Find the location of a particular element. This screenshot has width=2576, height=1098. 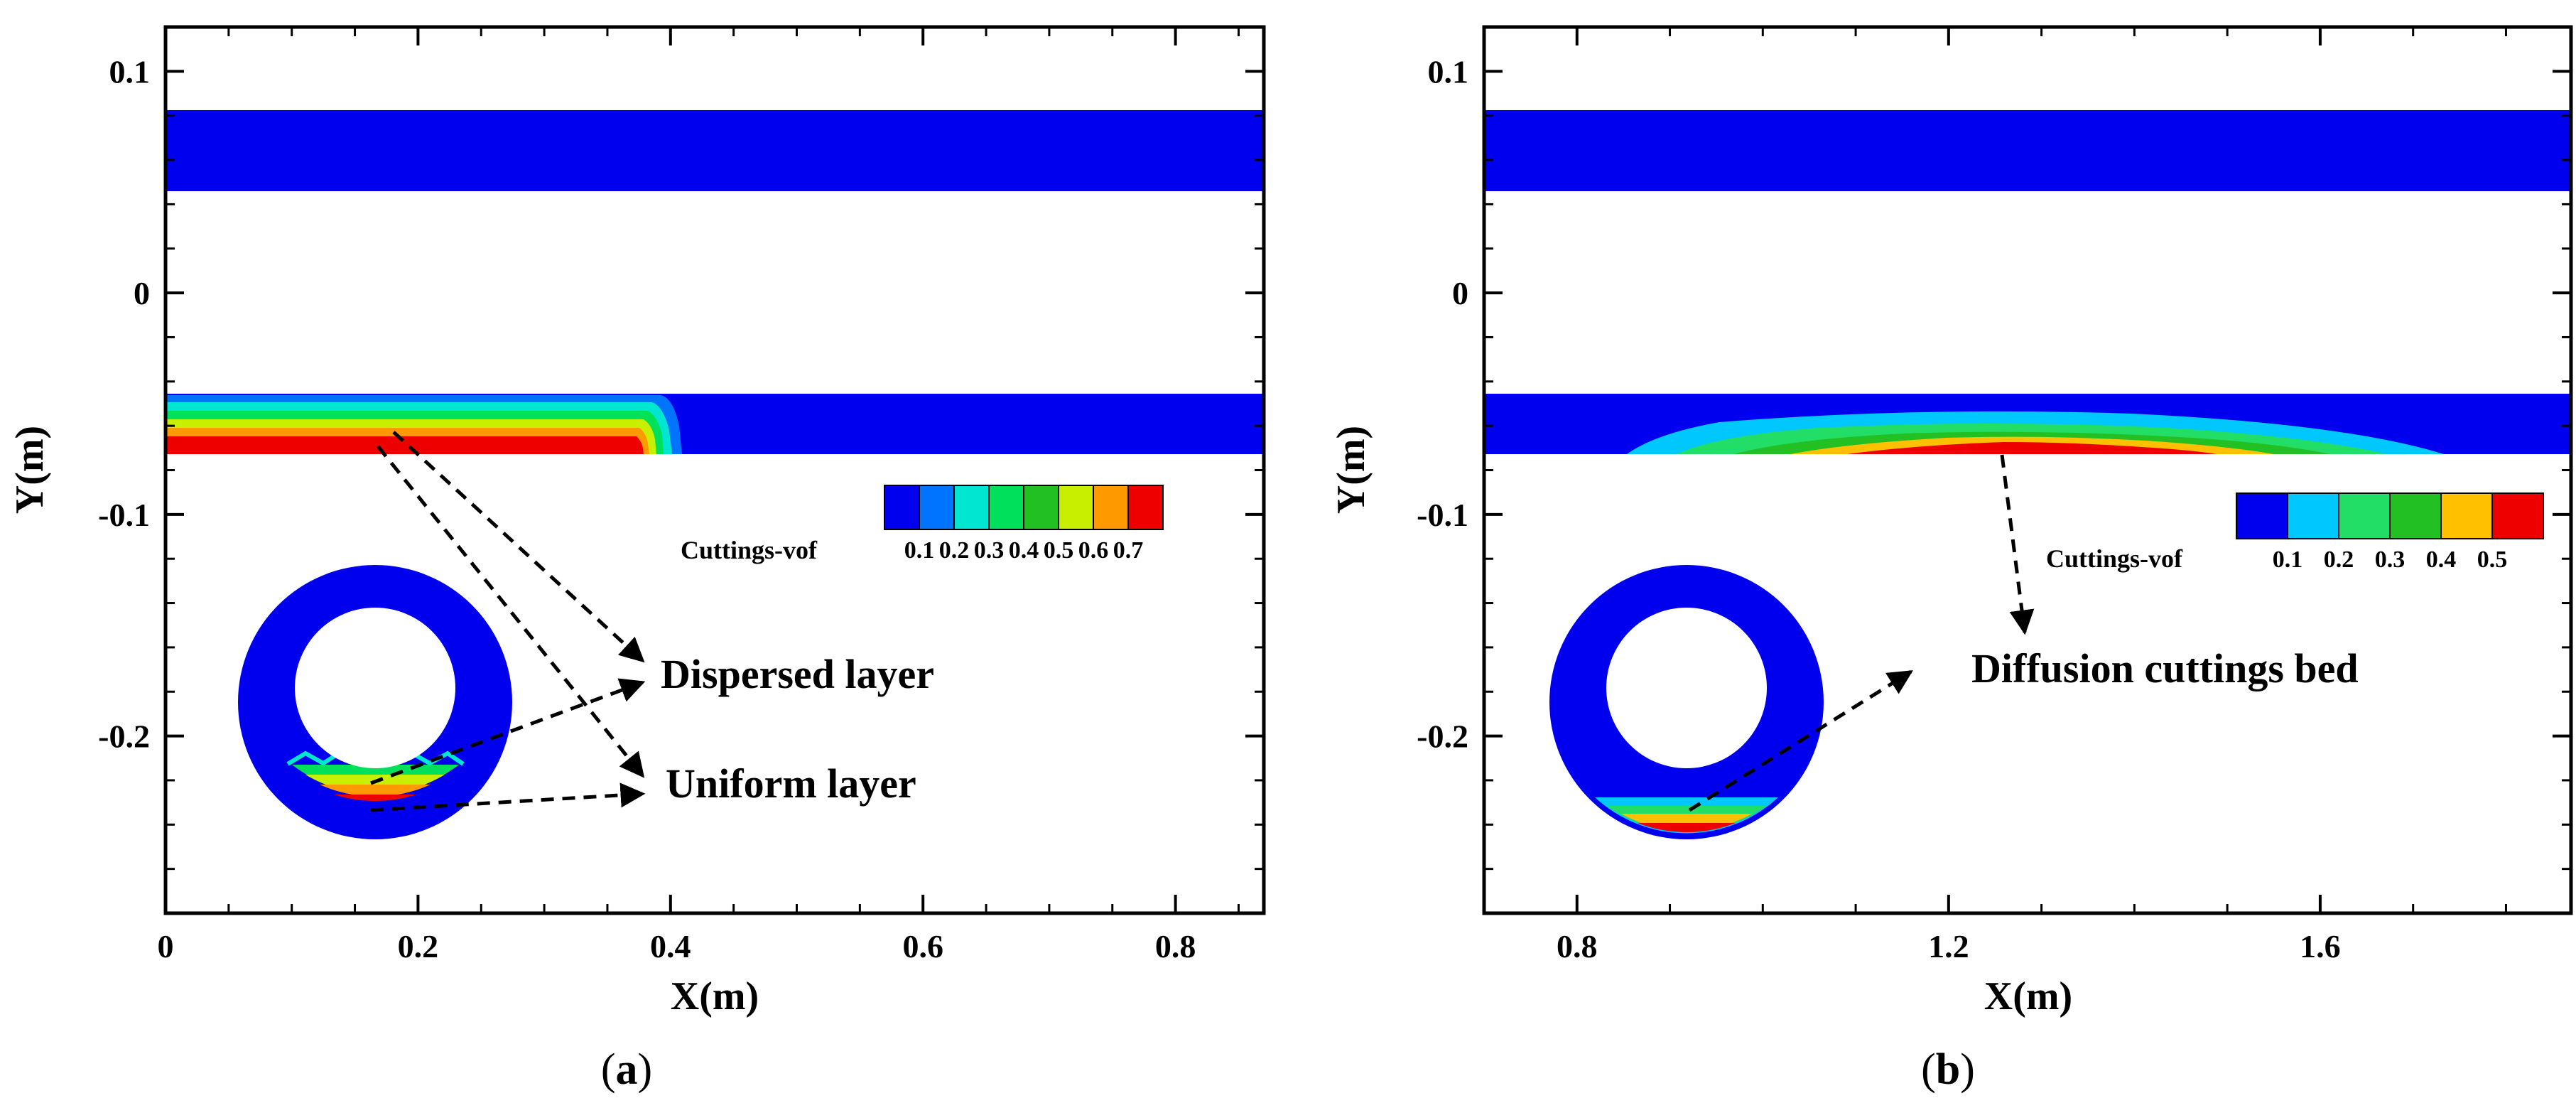

legend-level-label-a: 0.3 is located at coordinates (989, 550).